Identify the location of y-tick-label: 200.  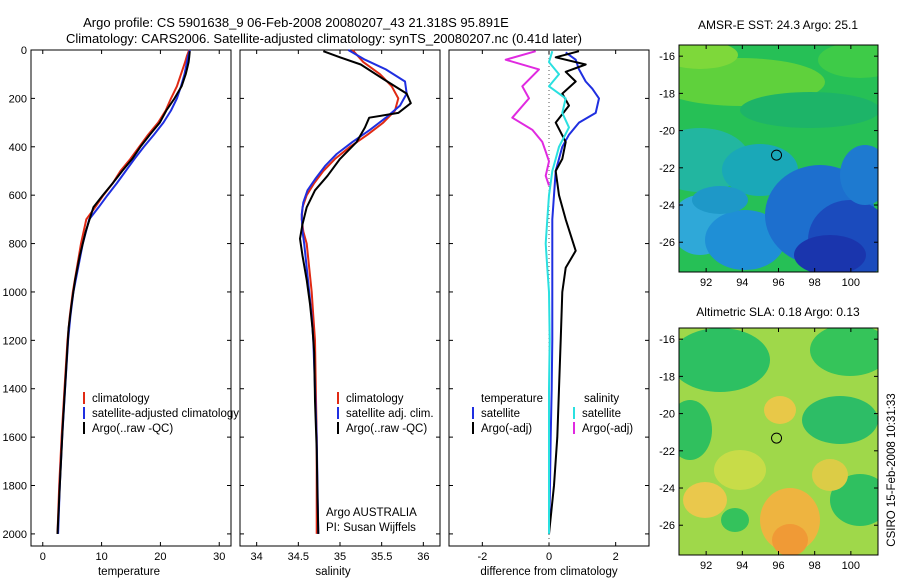
(18, 99).